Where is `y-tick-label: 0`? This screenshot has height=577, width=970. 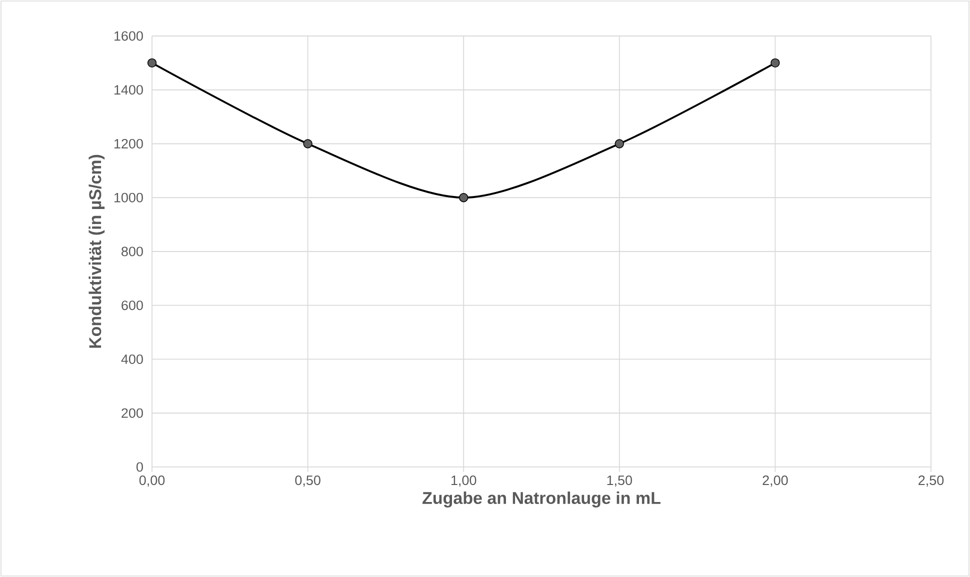 y-tick-label: 0 is located at coordinates (139, 467).